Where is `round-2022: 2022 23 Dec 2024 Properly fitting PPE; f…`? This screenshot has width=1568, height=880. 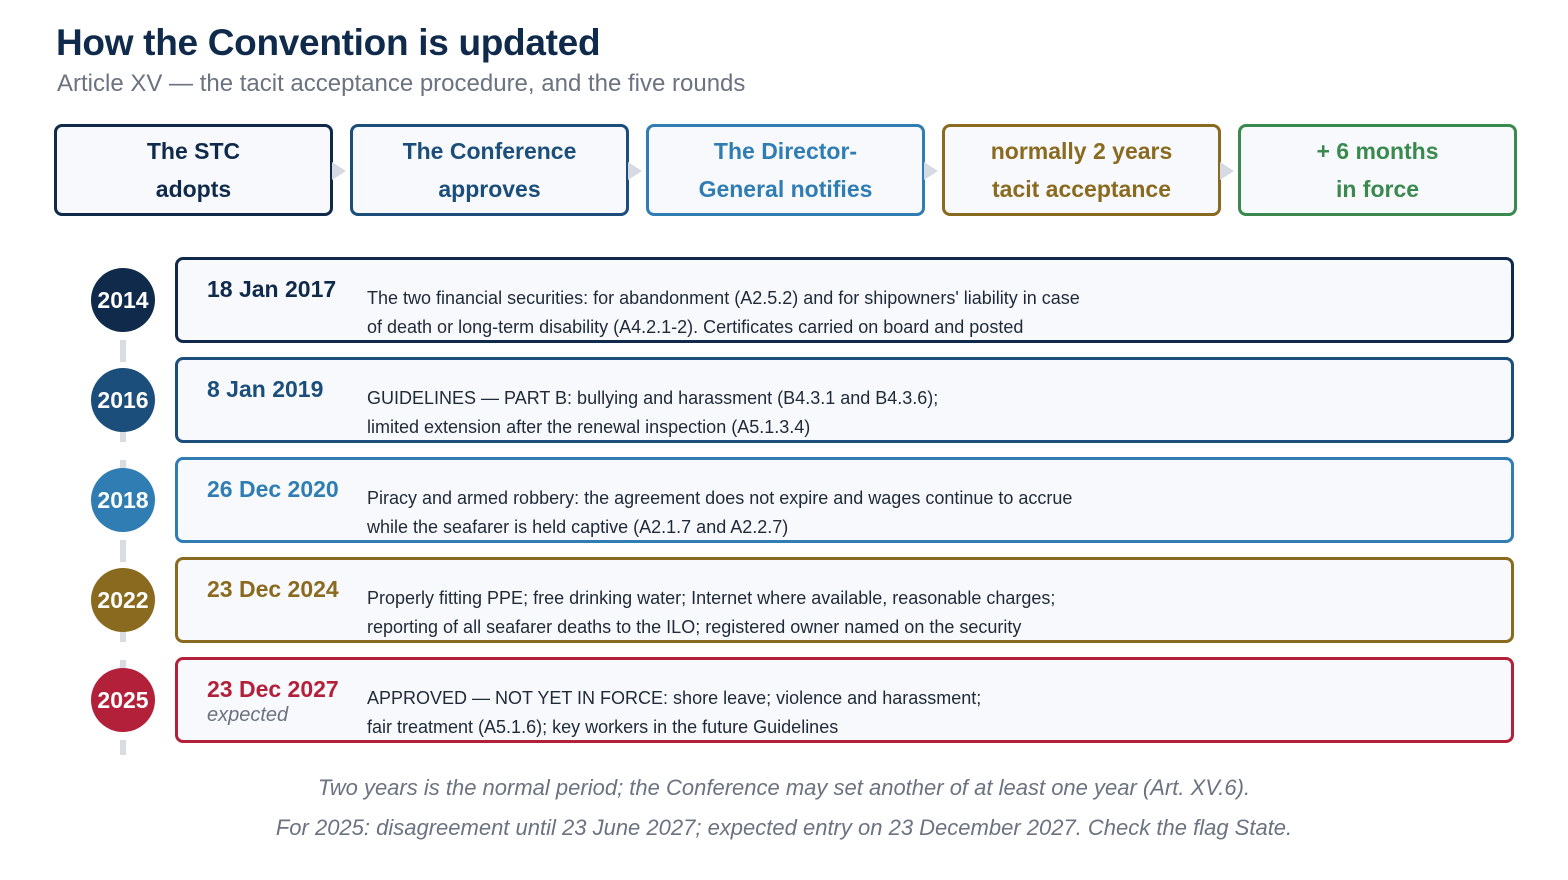 round-2022: 2022 23 Dec 2024 Properly fitting PPE; f… is located at coordinates (784, 600).